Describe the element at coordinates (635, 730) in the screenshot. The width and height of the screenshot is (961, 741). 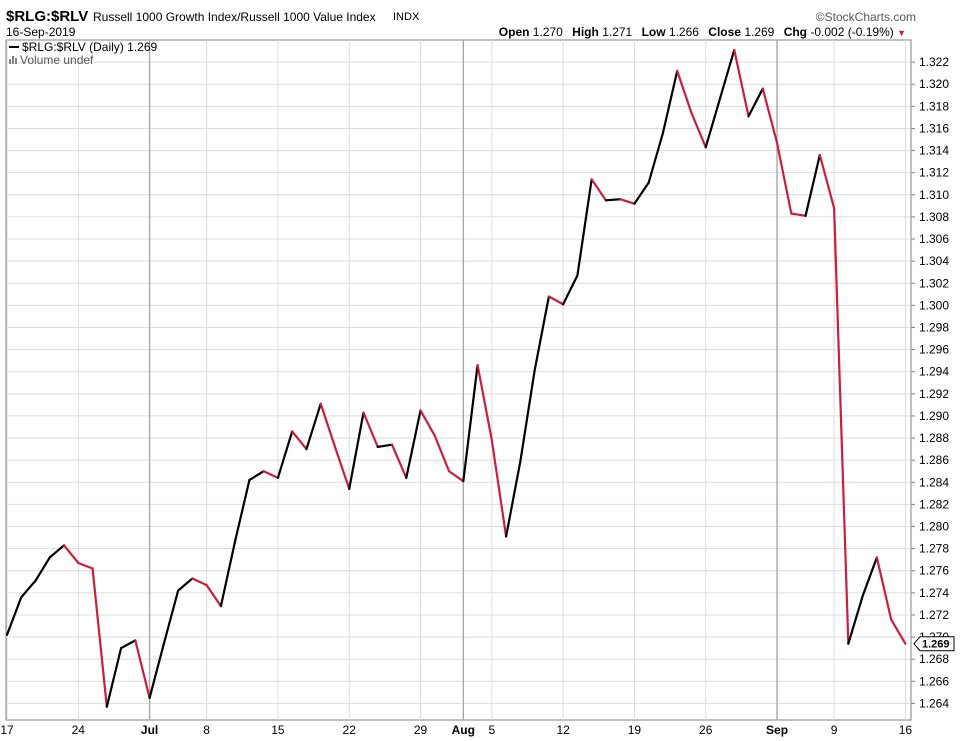
I see `x-tick-label: 19` at that location.